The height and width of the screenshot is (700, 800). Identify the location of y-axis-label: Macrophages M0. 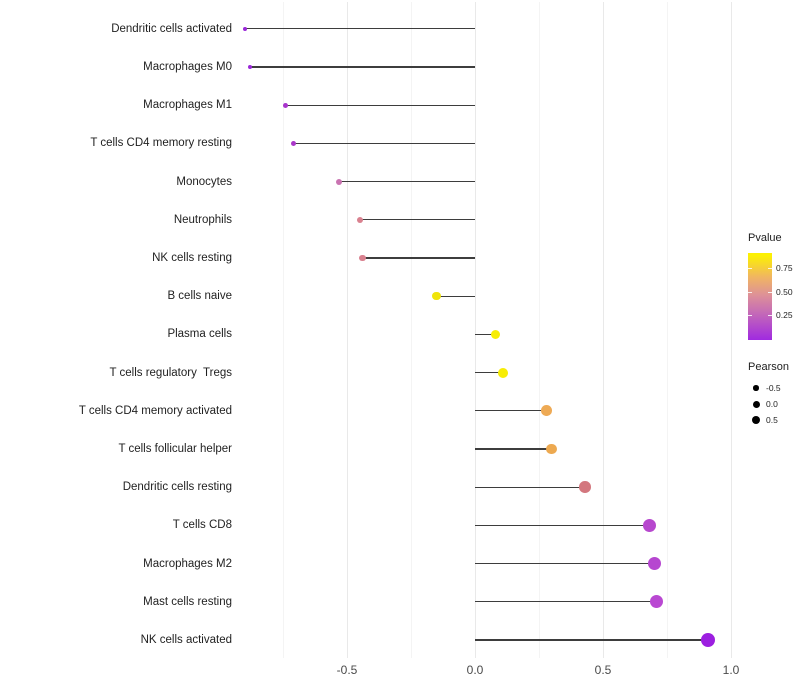
(187, 67).